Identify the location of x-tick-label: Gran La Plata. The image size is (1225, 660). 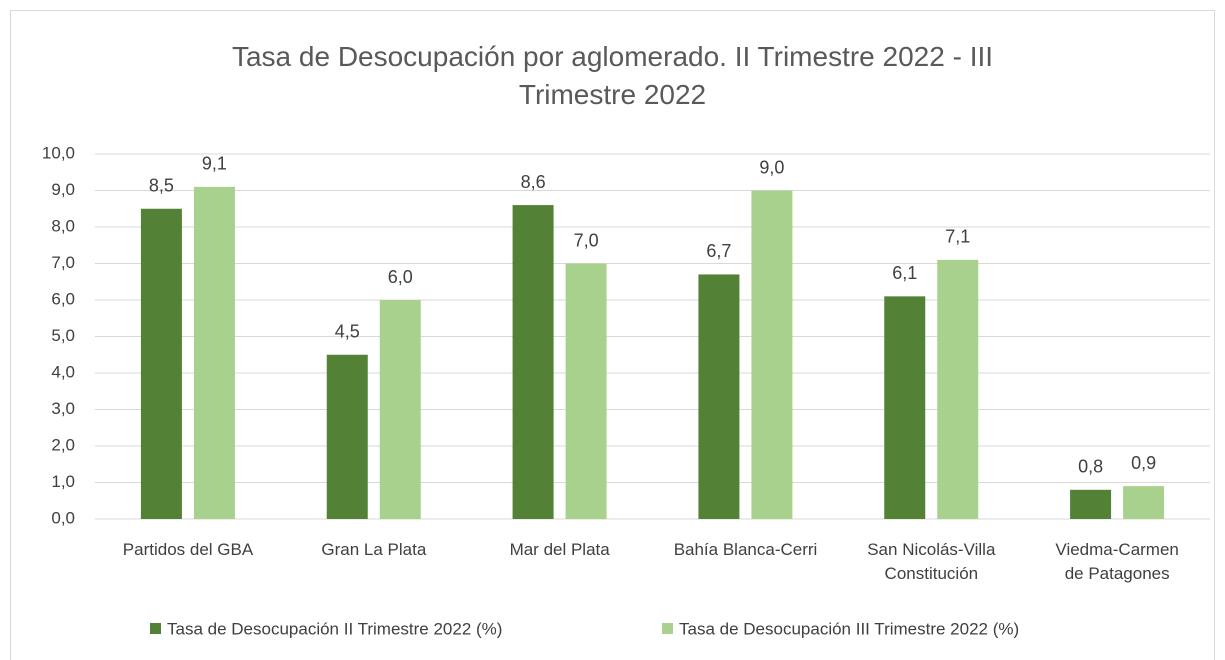
(374, 549).